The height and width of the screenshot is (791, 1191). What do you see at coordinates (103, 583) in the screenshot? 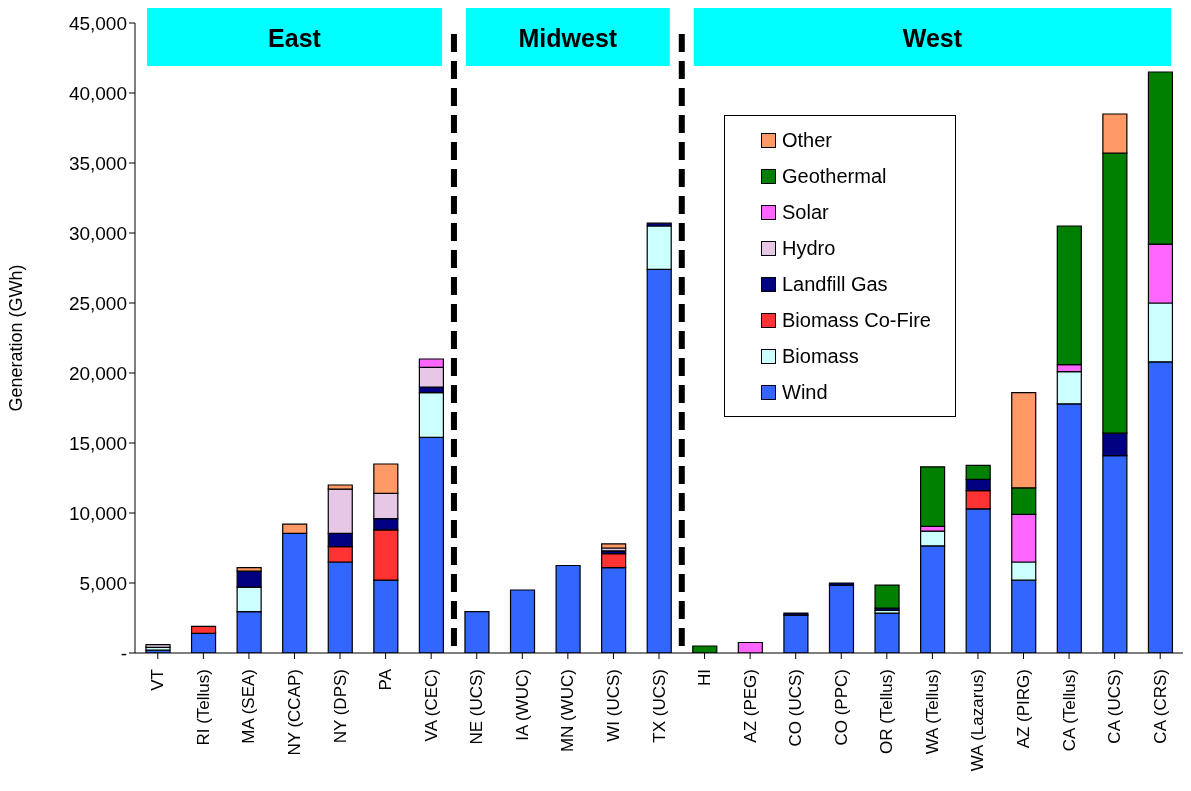
I see `y-tick-label: 5,000` at bounding box center [103, 583].